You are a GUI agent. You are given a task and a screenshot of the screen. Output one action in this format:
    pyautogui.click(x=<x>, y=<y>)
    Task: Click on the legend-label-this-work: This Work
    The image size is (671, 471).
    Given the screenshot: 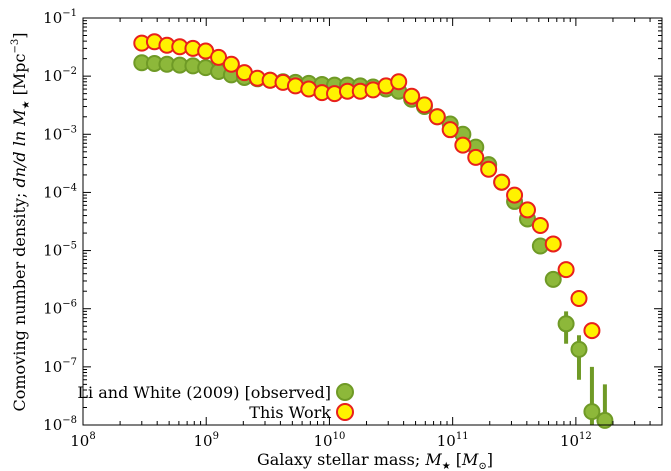 What is the action you would take?
    pyautogui.click(x=290, y=412)
    